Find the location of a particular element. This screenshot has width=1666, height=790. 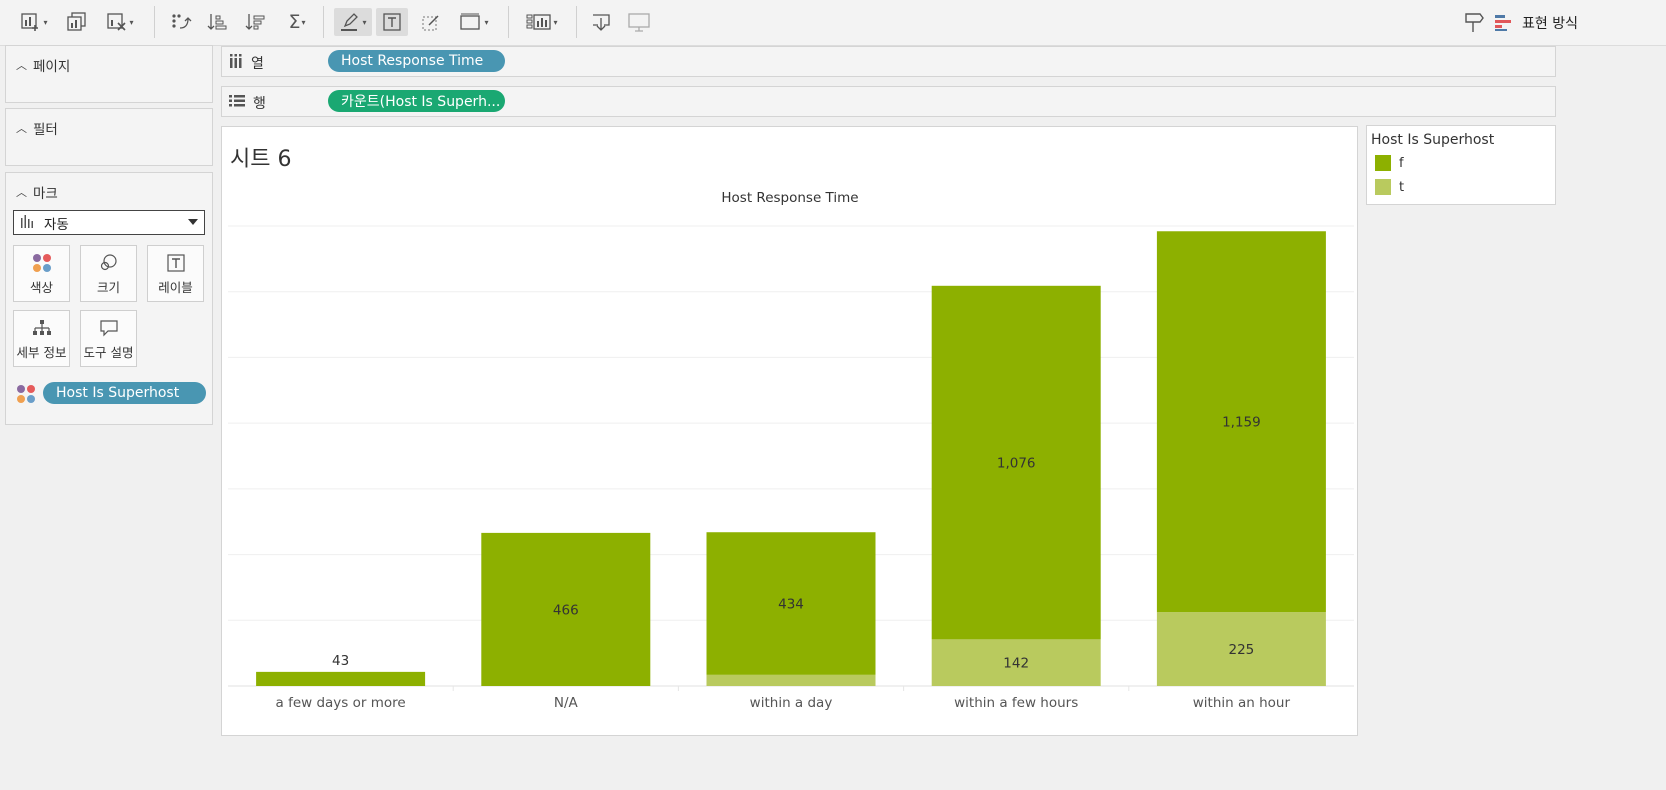

sort-asc-icon is located at coordinates (218, 22).